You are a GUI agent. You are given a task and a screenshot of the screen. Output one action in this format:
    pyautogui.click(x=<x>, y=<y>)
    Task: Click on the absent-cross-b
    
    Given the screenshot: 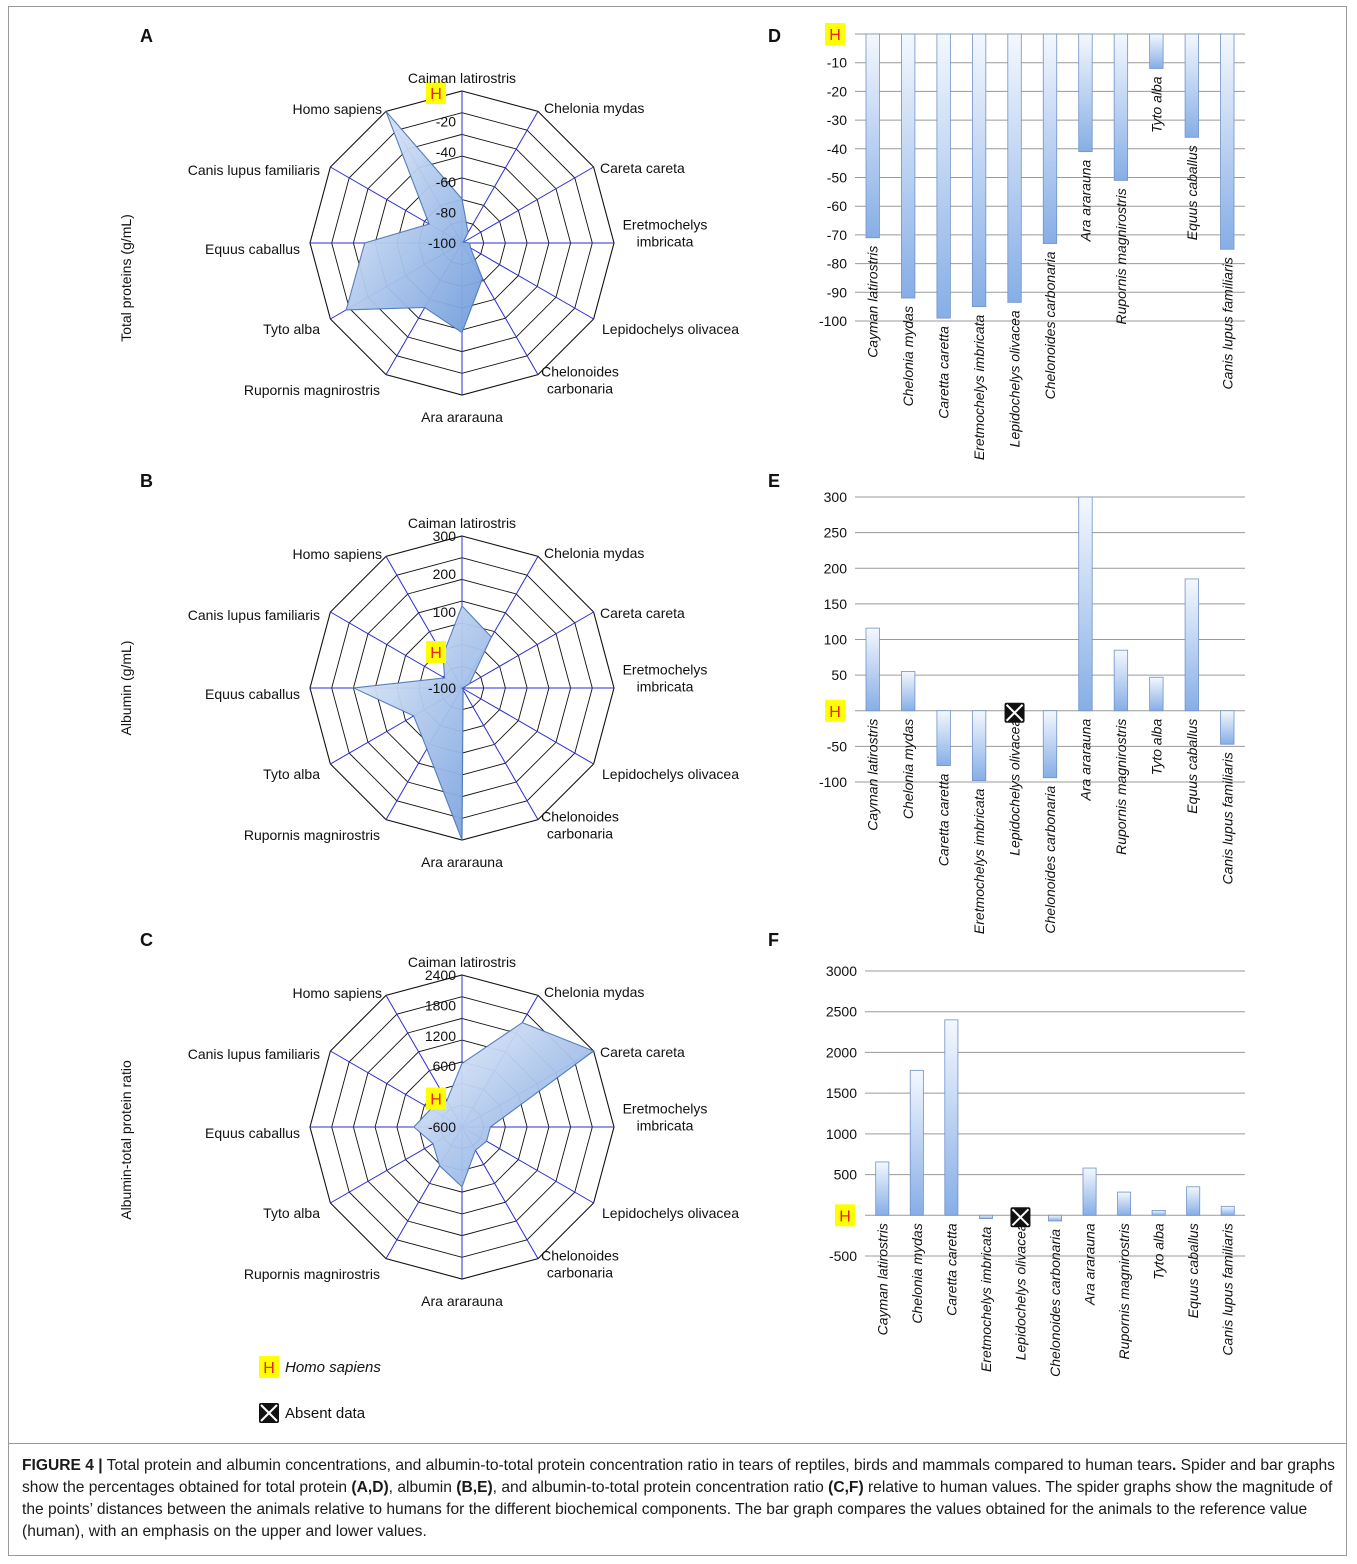 What is the action you would take?
    pyautogui.click(x=1014, y=713)
    